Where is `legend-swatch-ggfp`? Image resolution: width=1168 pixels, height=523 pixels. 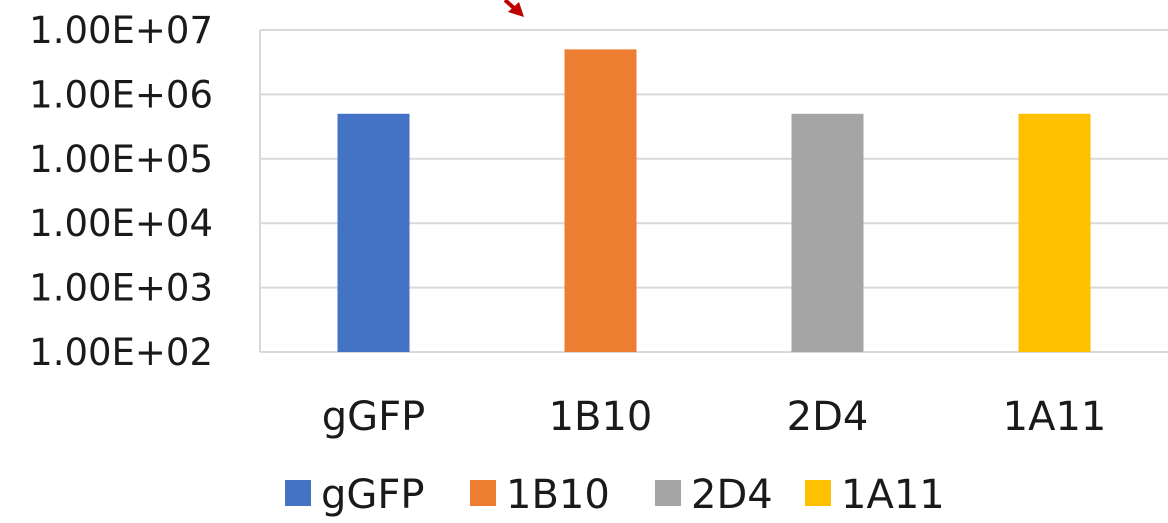 legend-swatch-ggfp is located at coordinates (298, 493).